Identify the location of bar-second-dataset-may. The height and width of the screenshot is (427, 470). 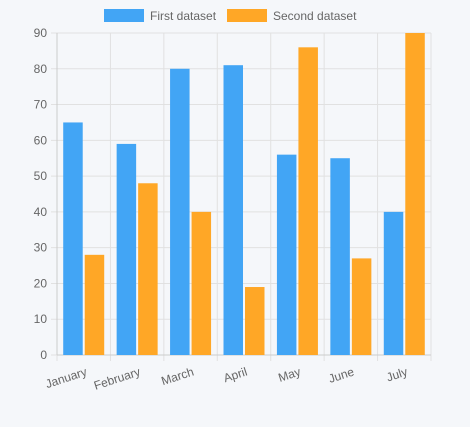
(308, 201).